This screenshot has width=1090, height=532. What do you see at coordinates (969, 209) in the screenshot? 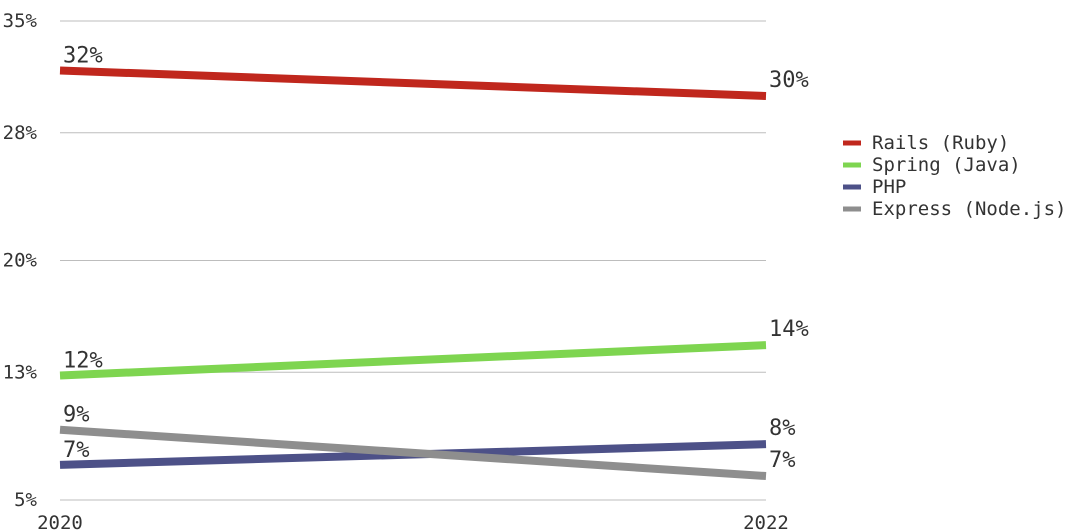
I see `legend-label: Express (Node.js)` at bounding box center [969, 209].